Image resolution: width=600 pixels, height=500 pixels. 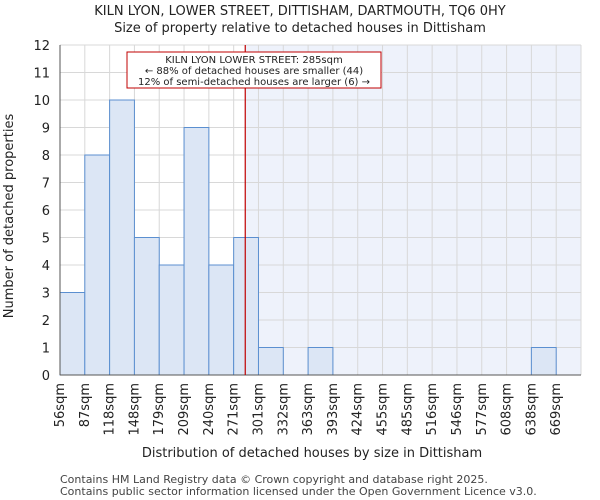 What do you see at coordinates (320, 361) in the screenshot?
I see `bar-363sqm` at bounding box center [320, 361].